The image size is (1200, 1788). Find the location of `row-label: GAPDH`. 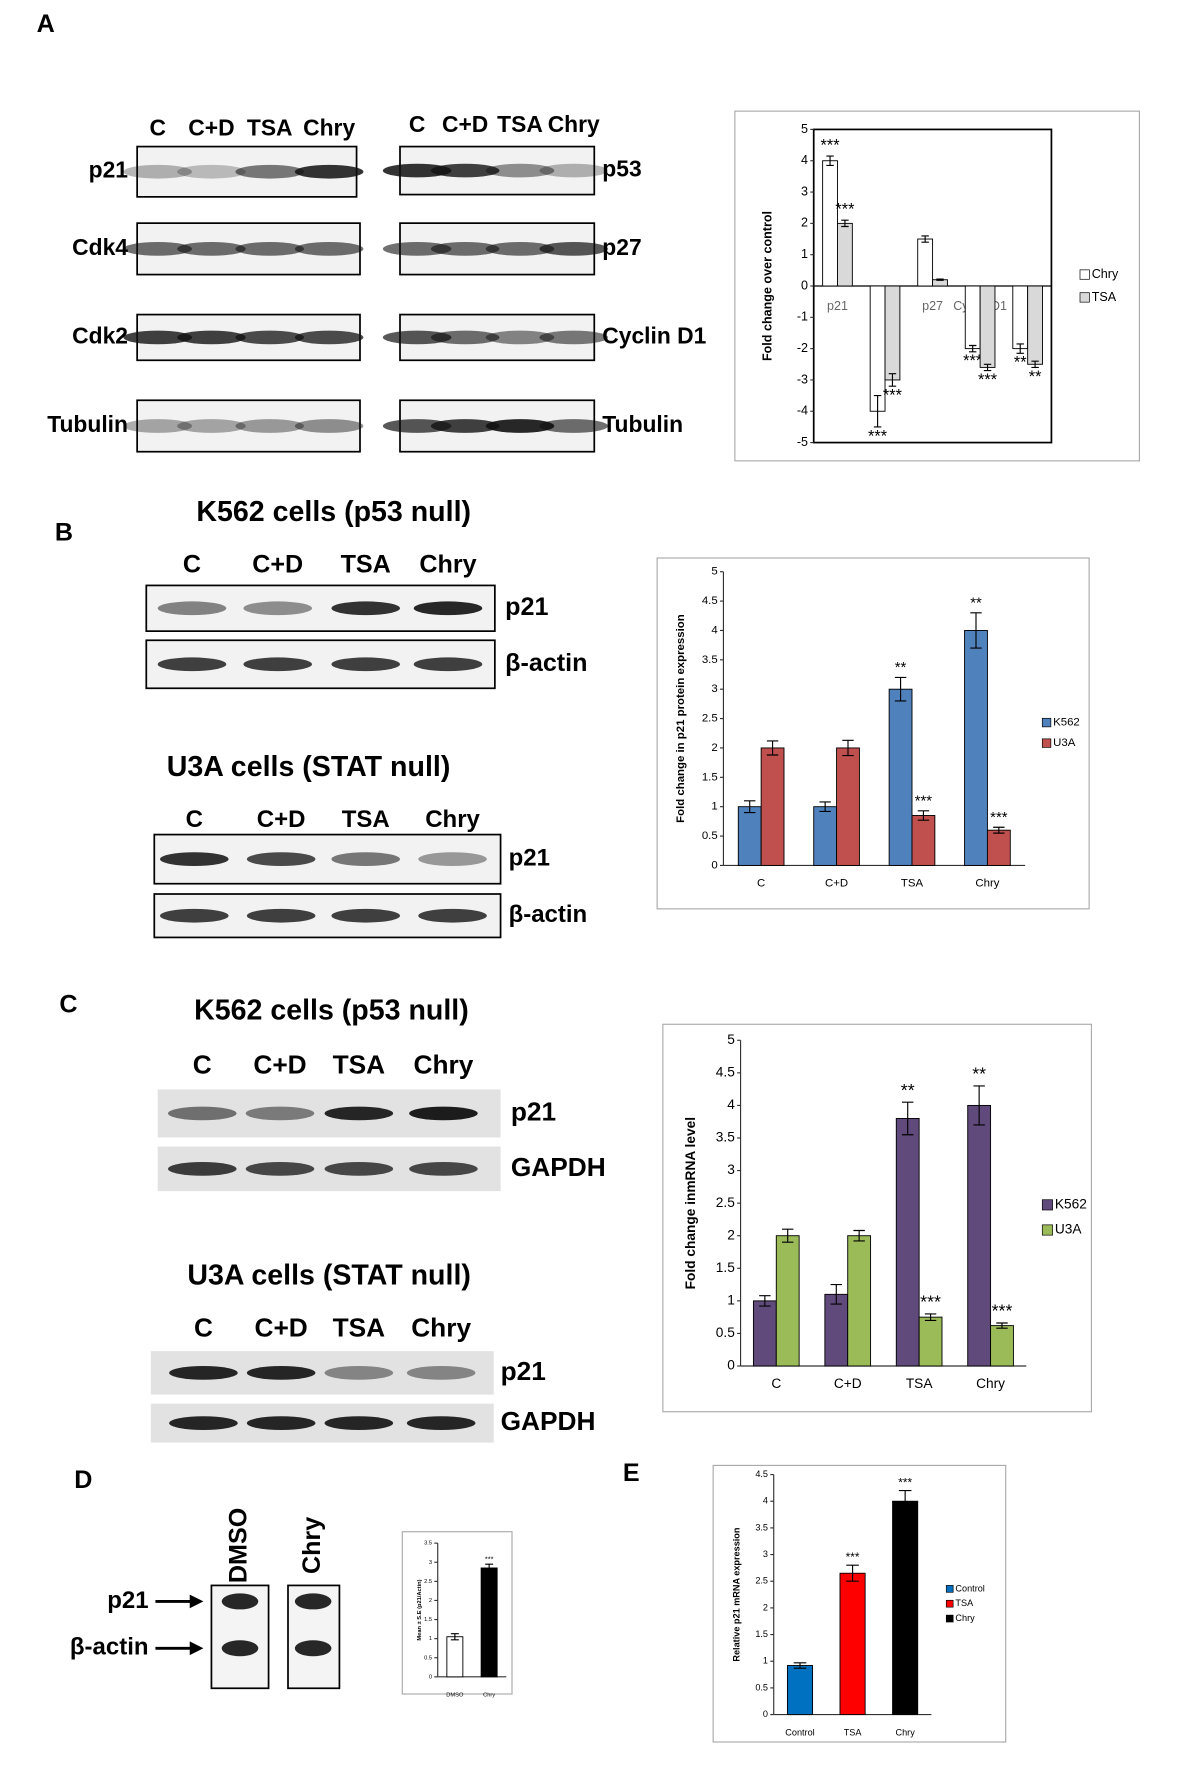

row-label: GAPDH is located at coordinates (548, 1421).